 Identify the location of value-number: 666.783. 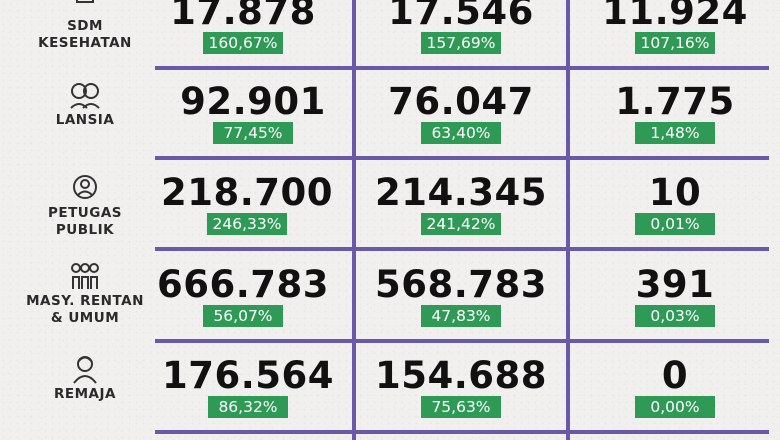
(243, 284).